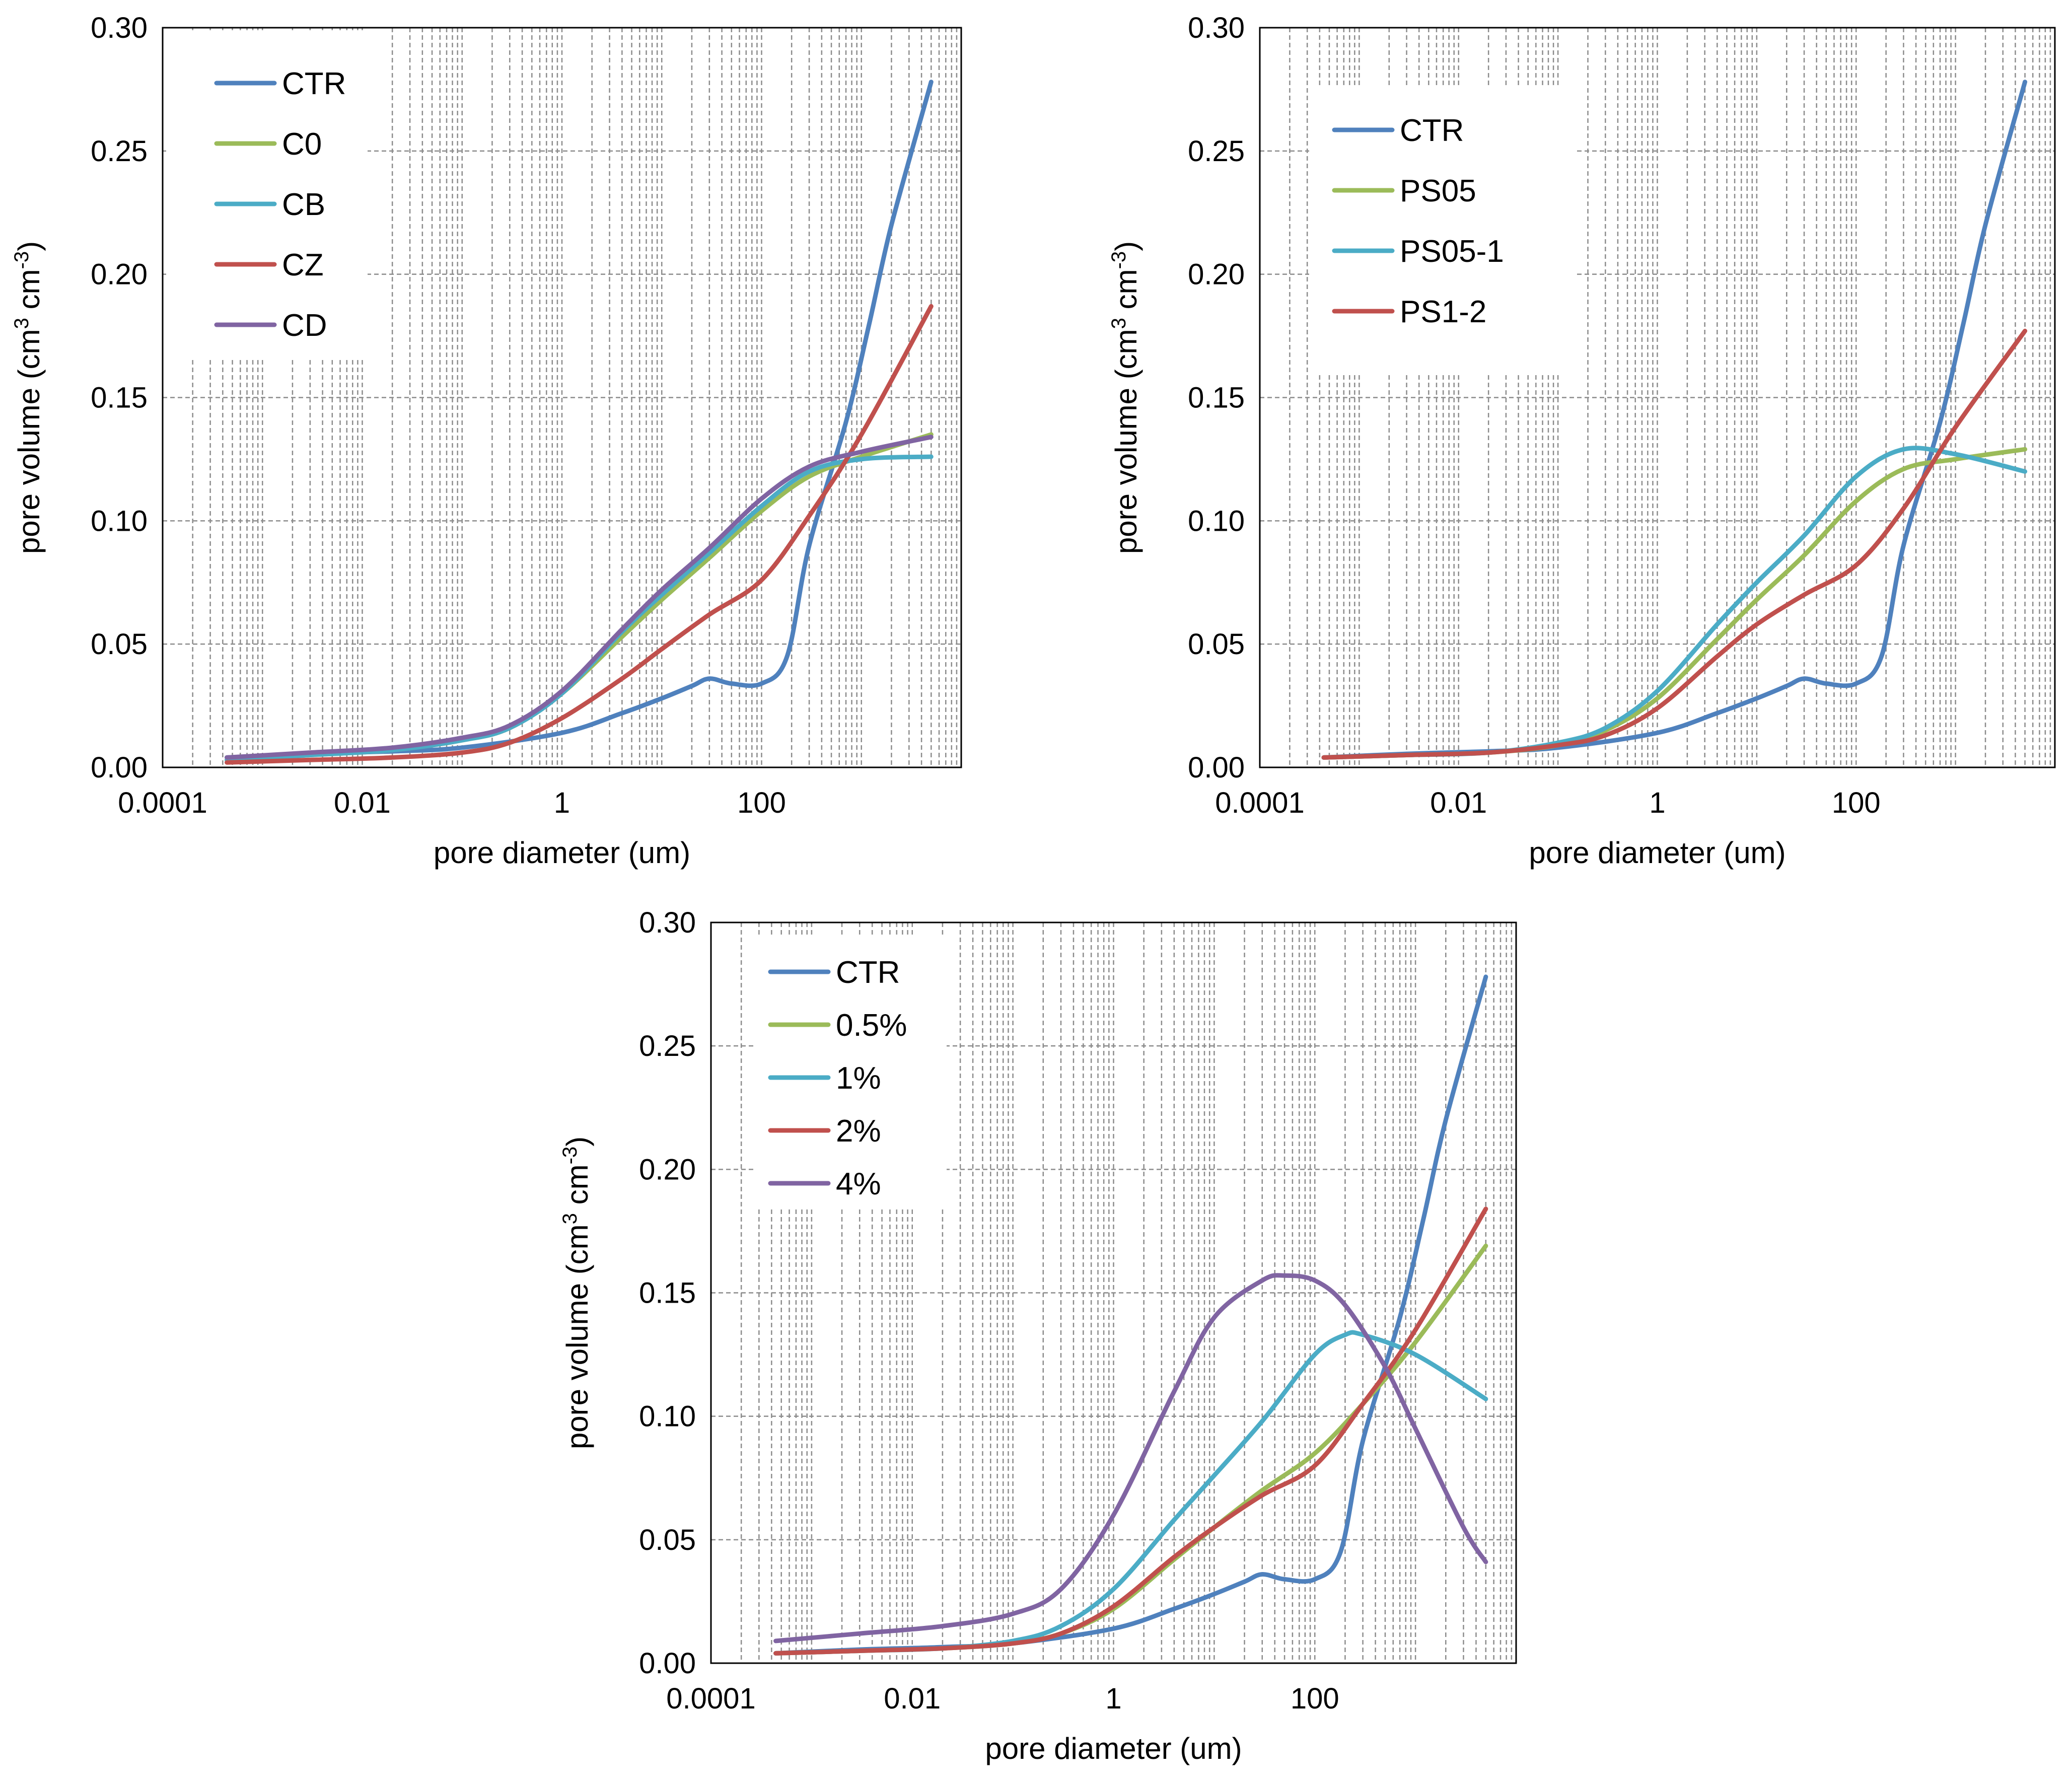 Image resolution: width=2072 pixels, height=1782 pixels. I want to click on legend-label: PS1-2, so click(1443, 312).